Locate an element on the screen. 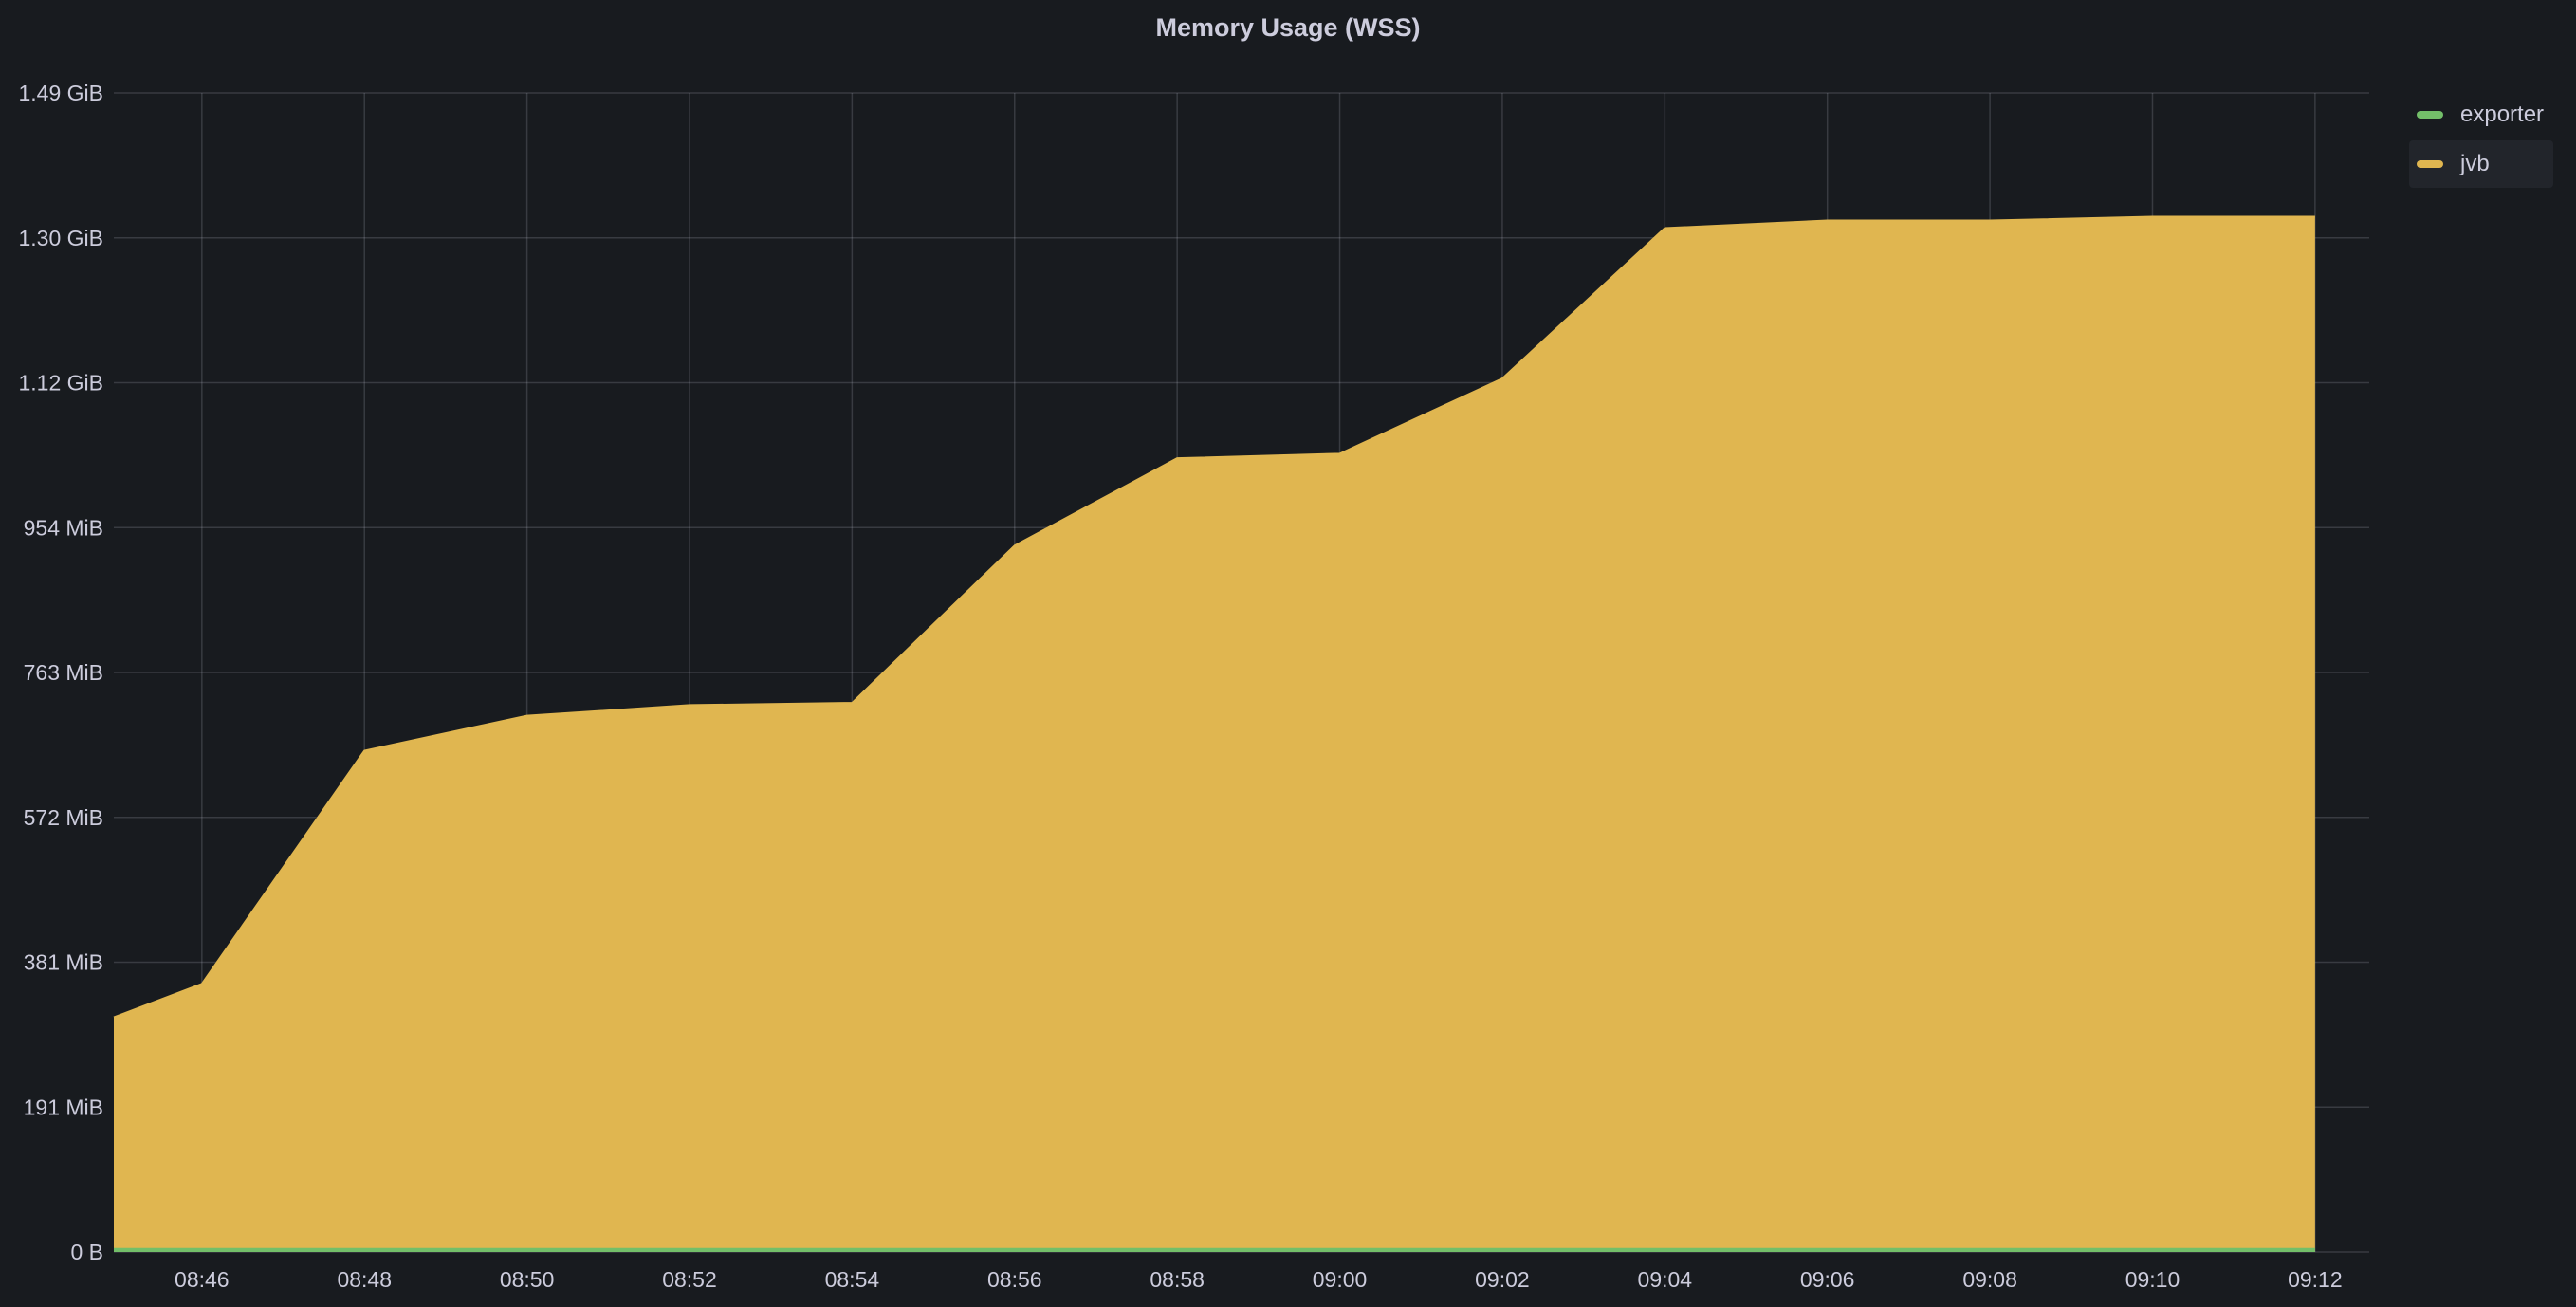 Image resolution: width=2576 pixels, height=1307 pixels. y-tick-label: 191 MiB is located at coordinates (63, 1107).